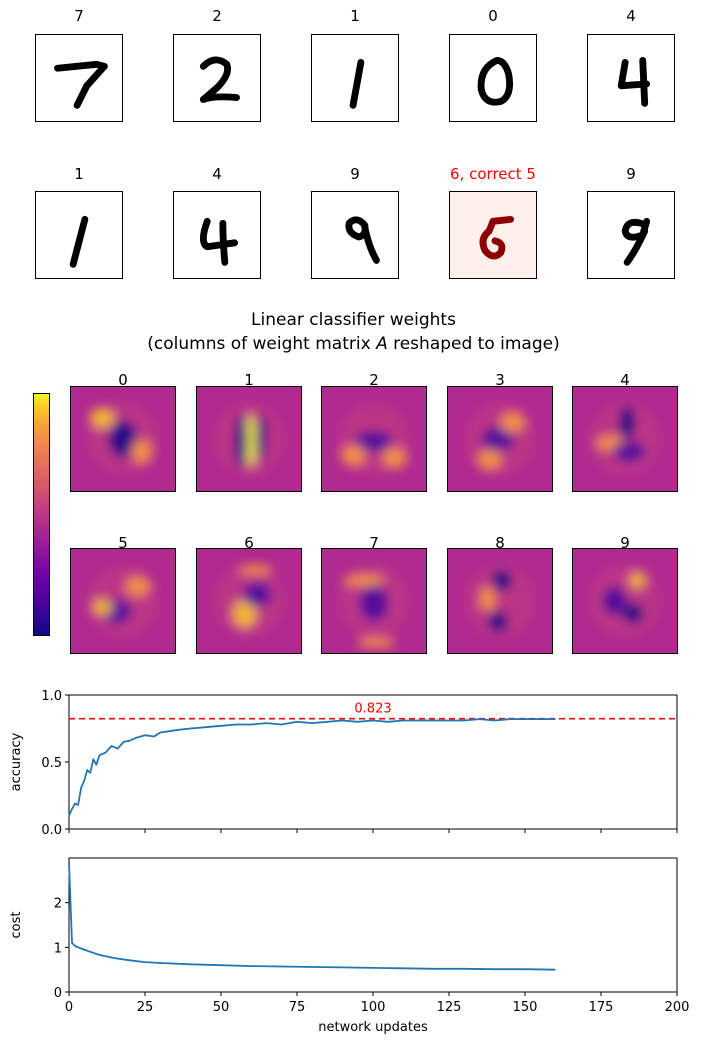 The width and height of the screenshot is (707, 1057). I want to click on y-tick-label: 0.0, so click(51, 830).